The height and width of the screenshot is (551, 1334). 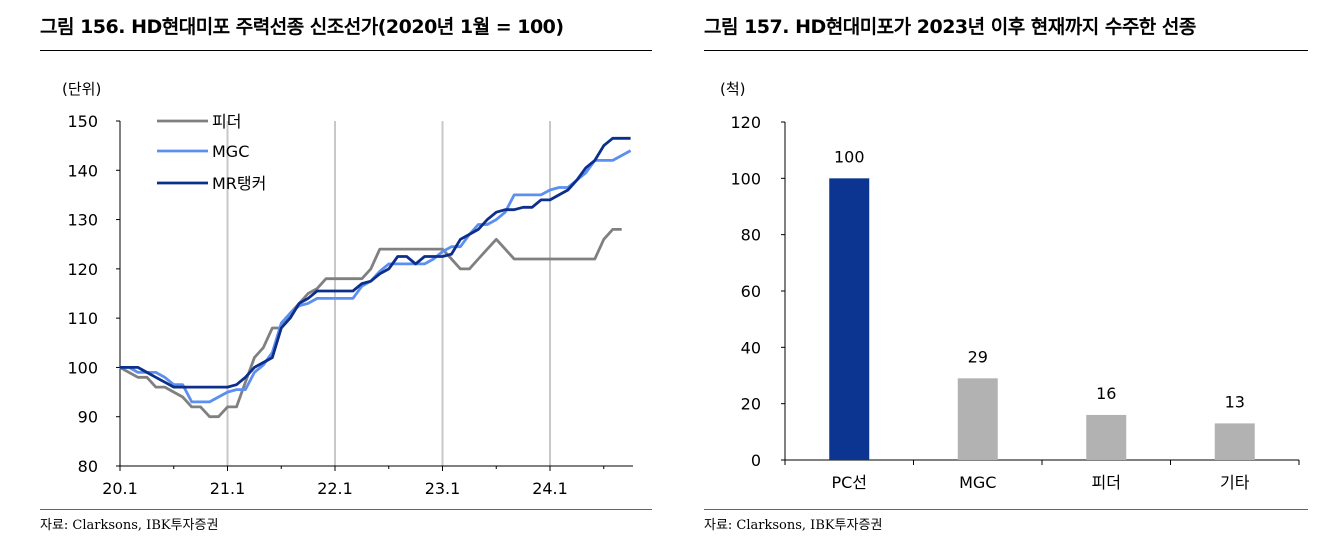 What do you see at coordinates (335, 488) in the screenshot?
I see `x-tick-label: 22.1` at bounding box center [335, 488].